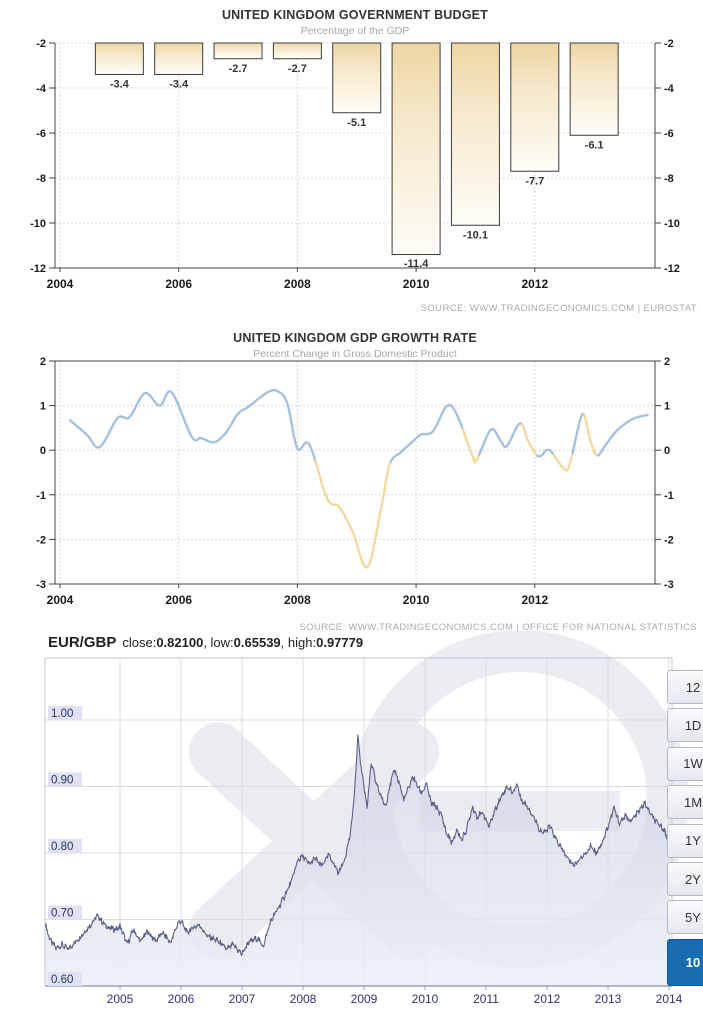 The width and height of the screenshot is (703, 1021). Describe the element at coordinates (685, 917) in the screenshot. I see `range-button-5Y: 5Y` at that location.